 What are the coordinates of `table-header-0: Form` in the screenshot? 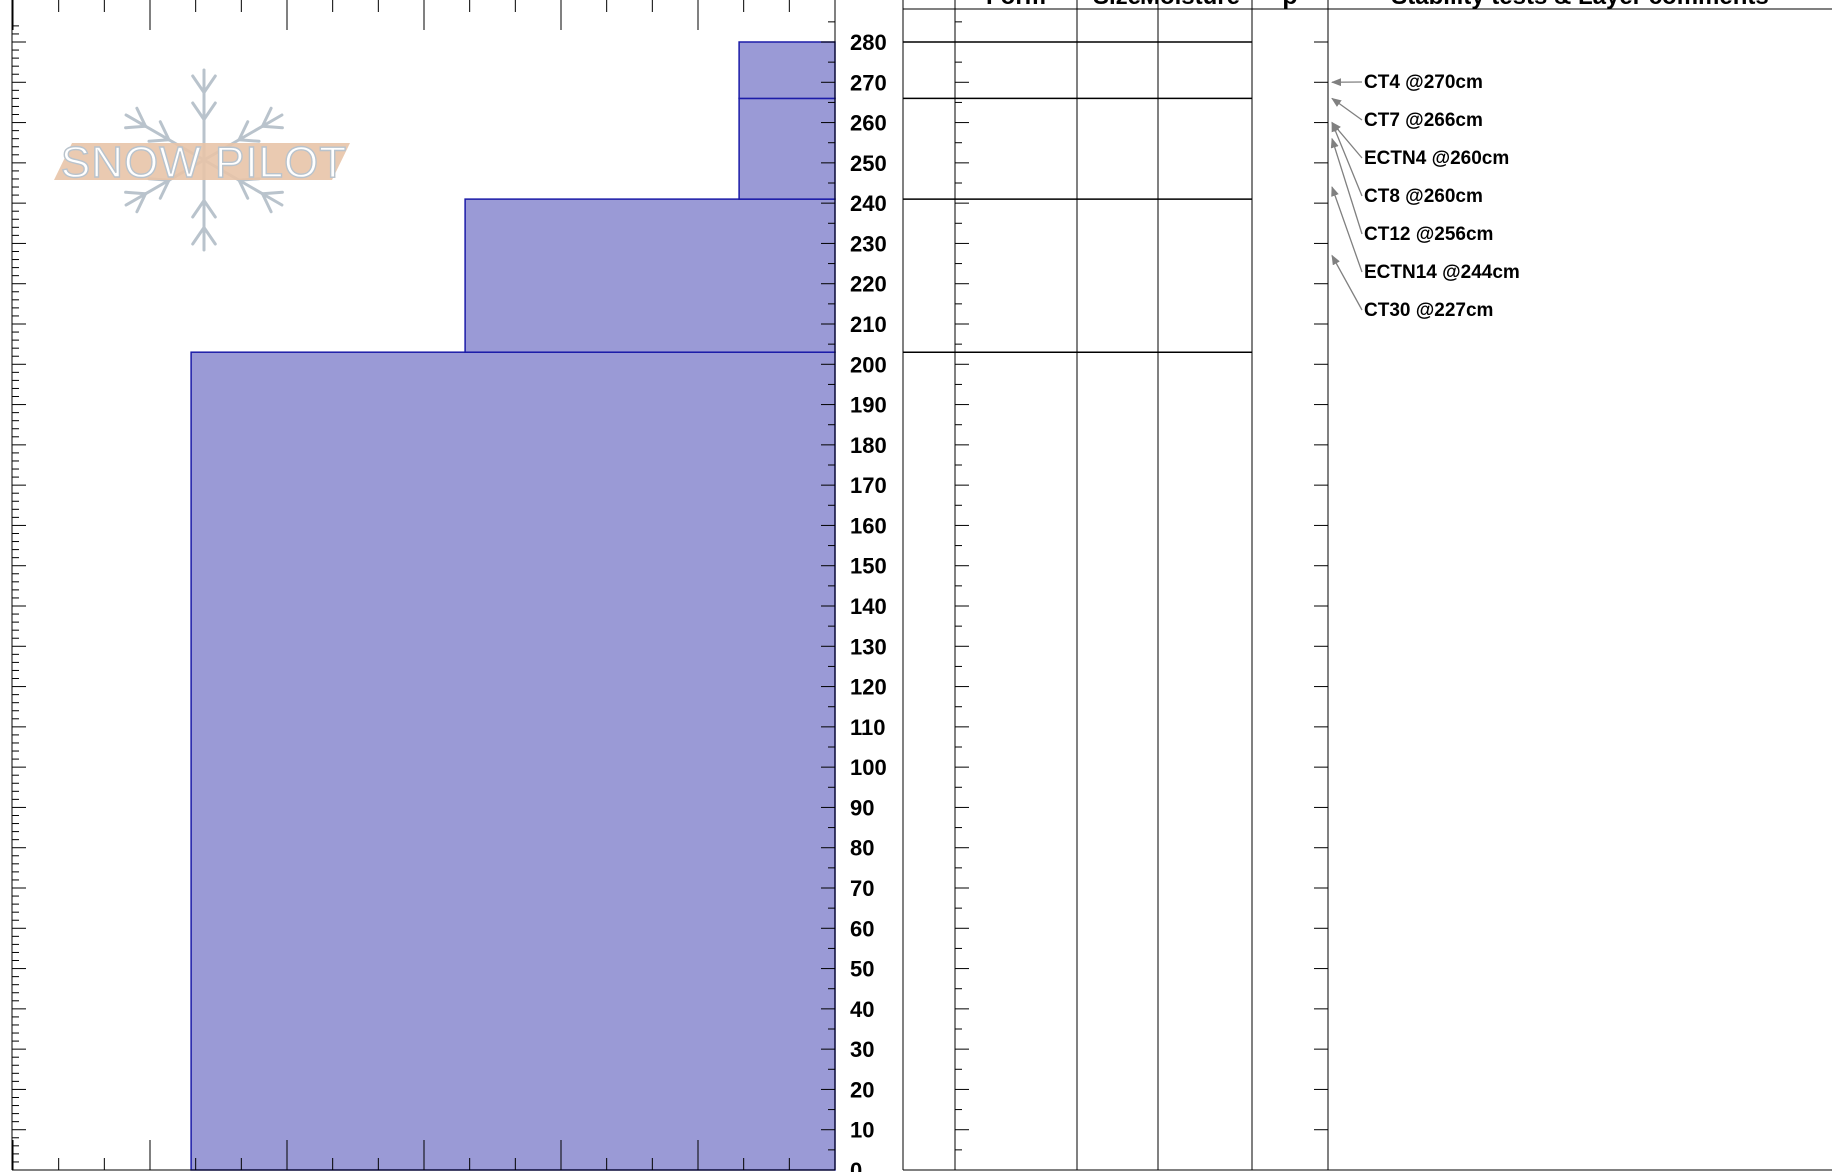 It's located at (1016, 5).